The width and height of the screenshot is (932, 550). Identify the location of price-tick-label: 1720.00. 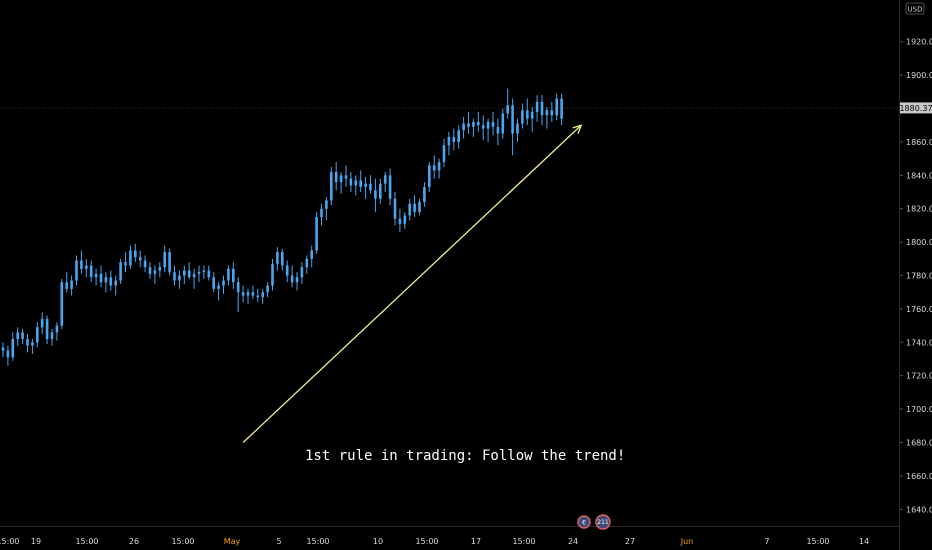
(919, 376).